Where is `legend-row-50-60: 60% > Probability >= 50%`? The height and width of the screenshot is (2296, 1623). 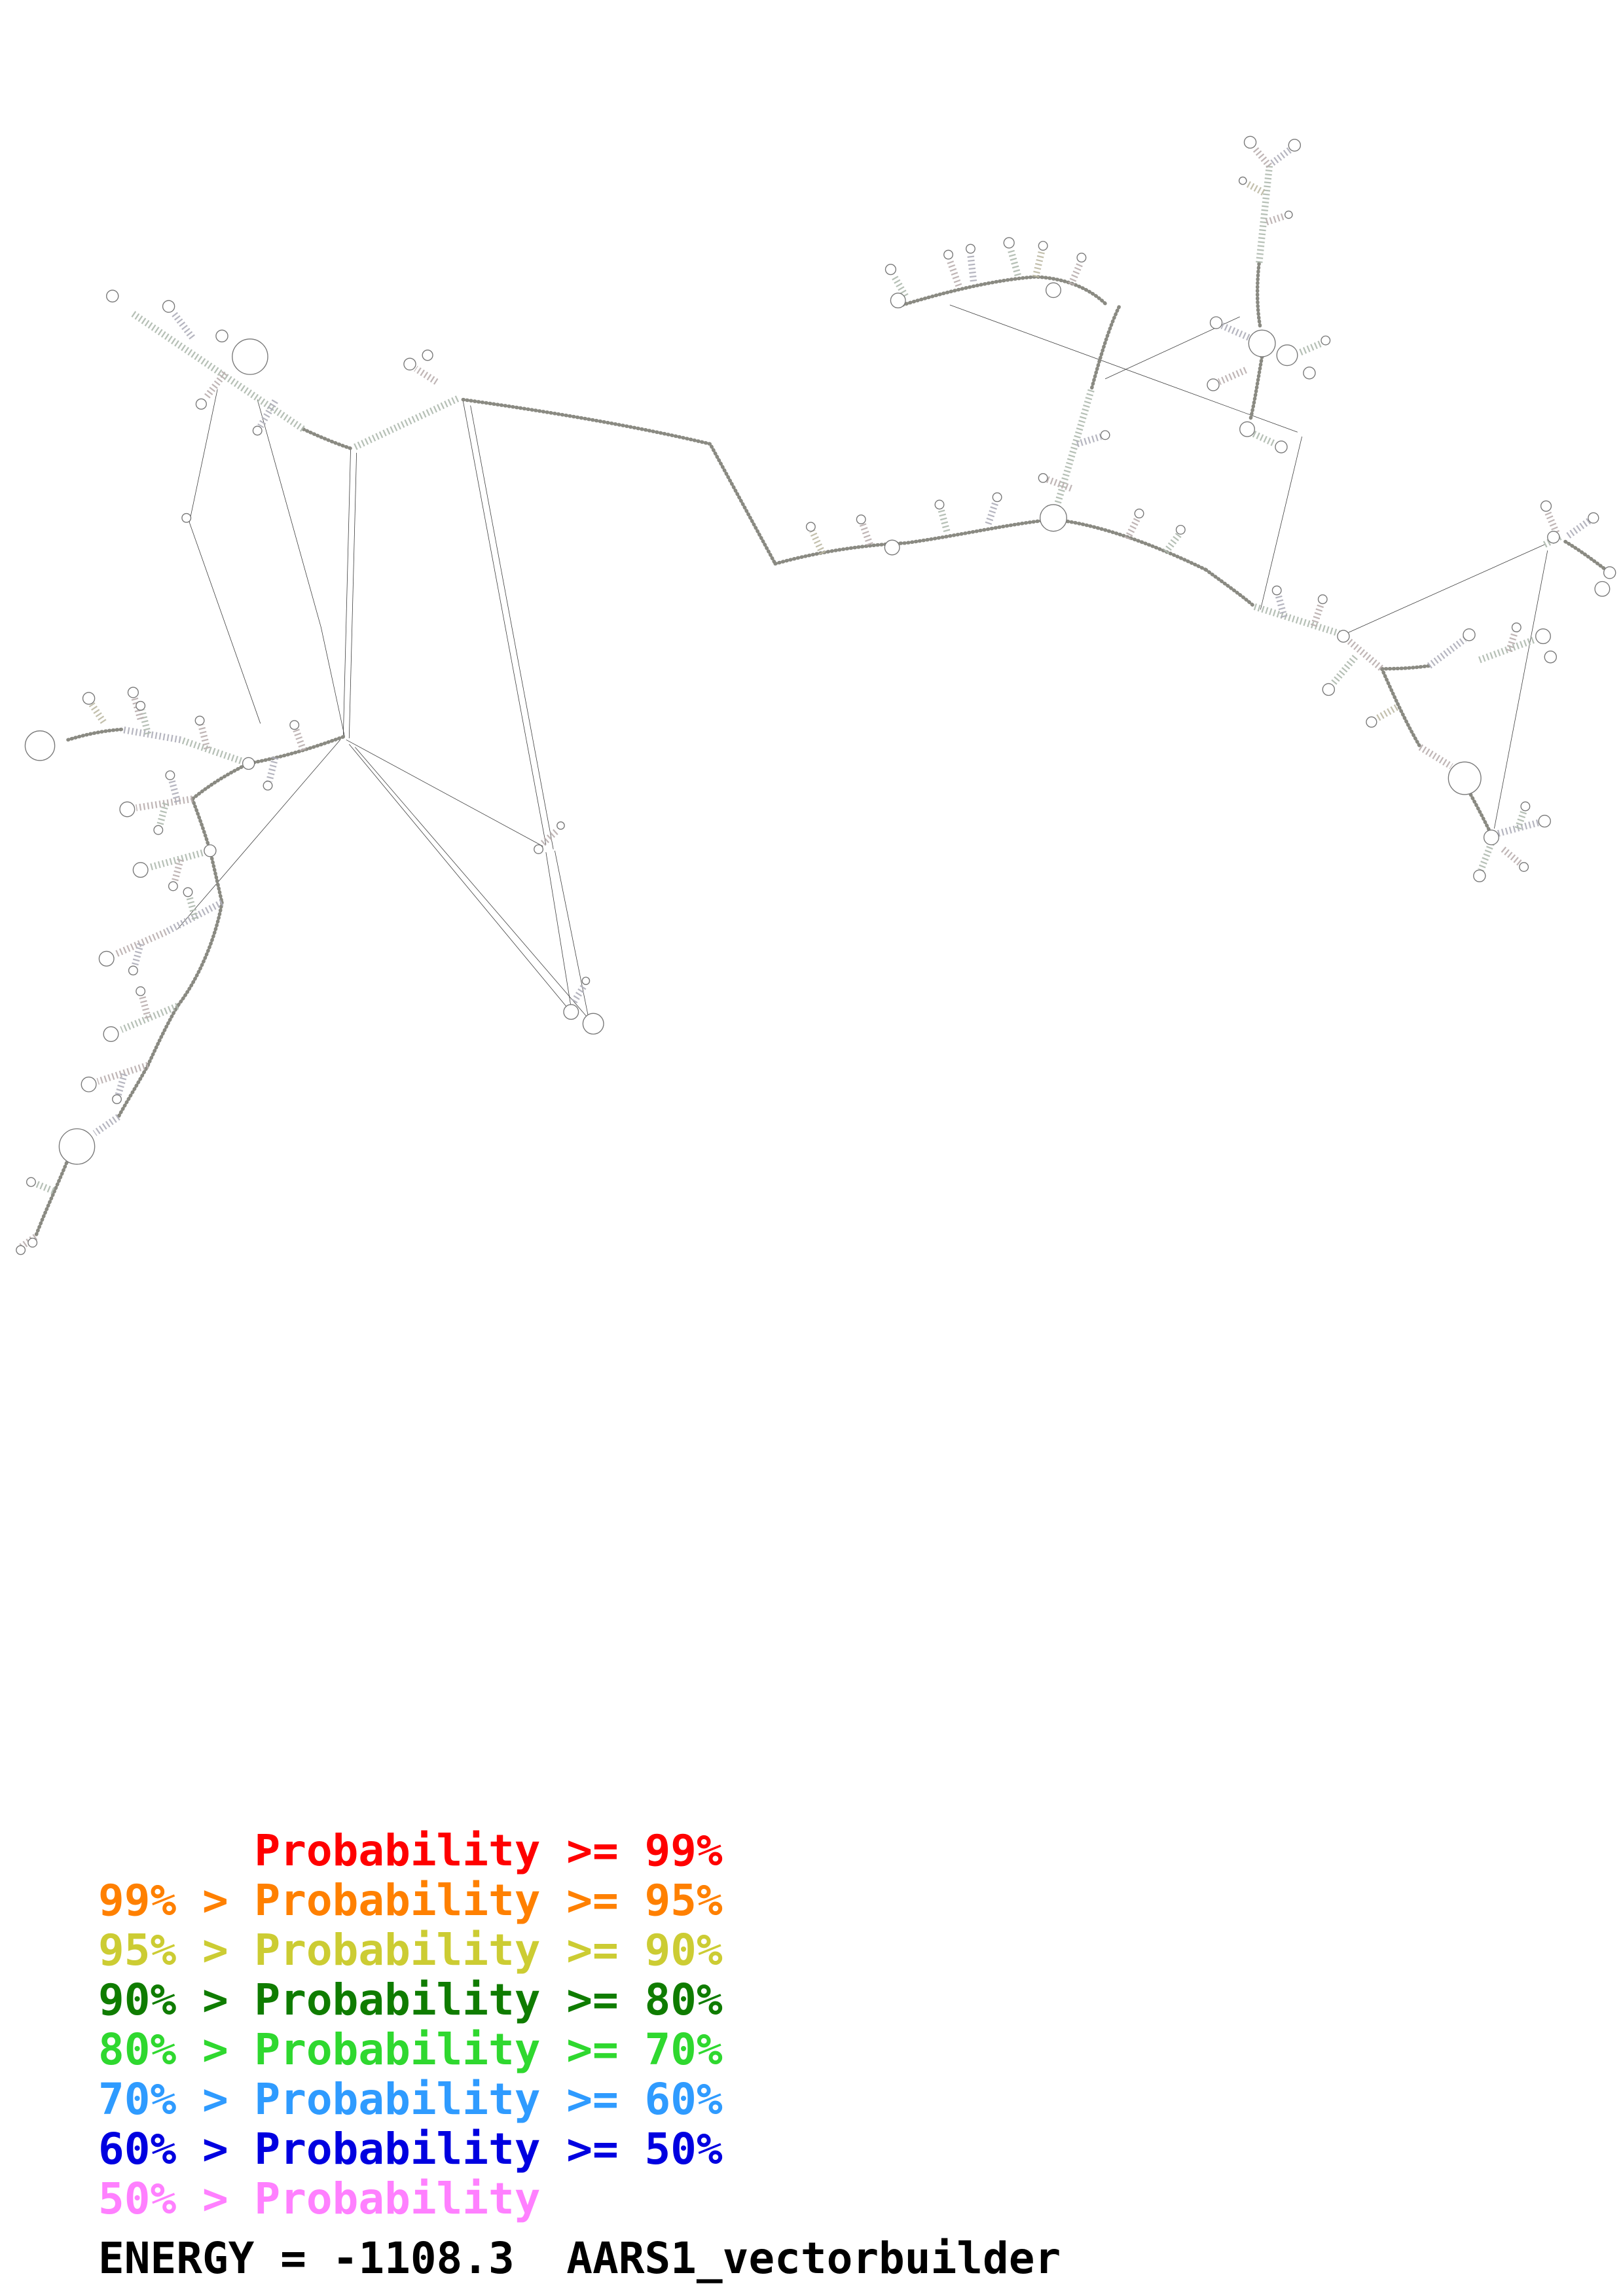 legend-row-50-60: 60% > Probability >= 50% is located at coordinates (410, 2149).